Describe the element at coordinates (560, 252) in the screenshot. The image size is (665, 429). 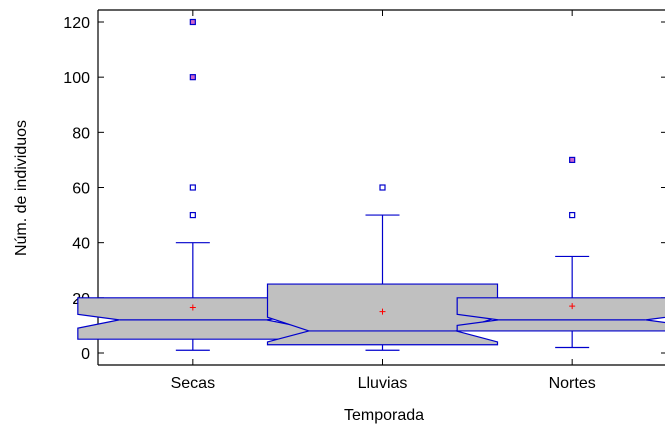
I see `box-nortes` at that location.